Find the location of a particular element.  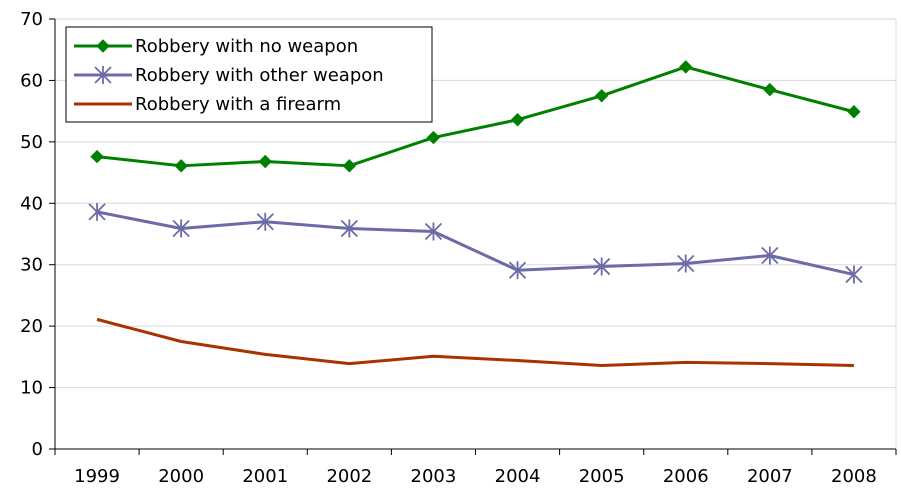

y-tick-label: 10 is located at coordinates (31, 388).